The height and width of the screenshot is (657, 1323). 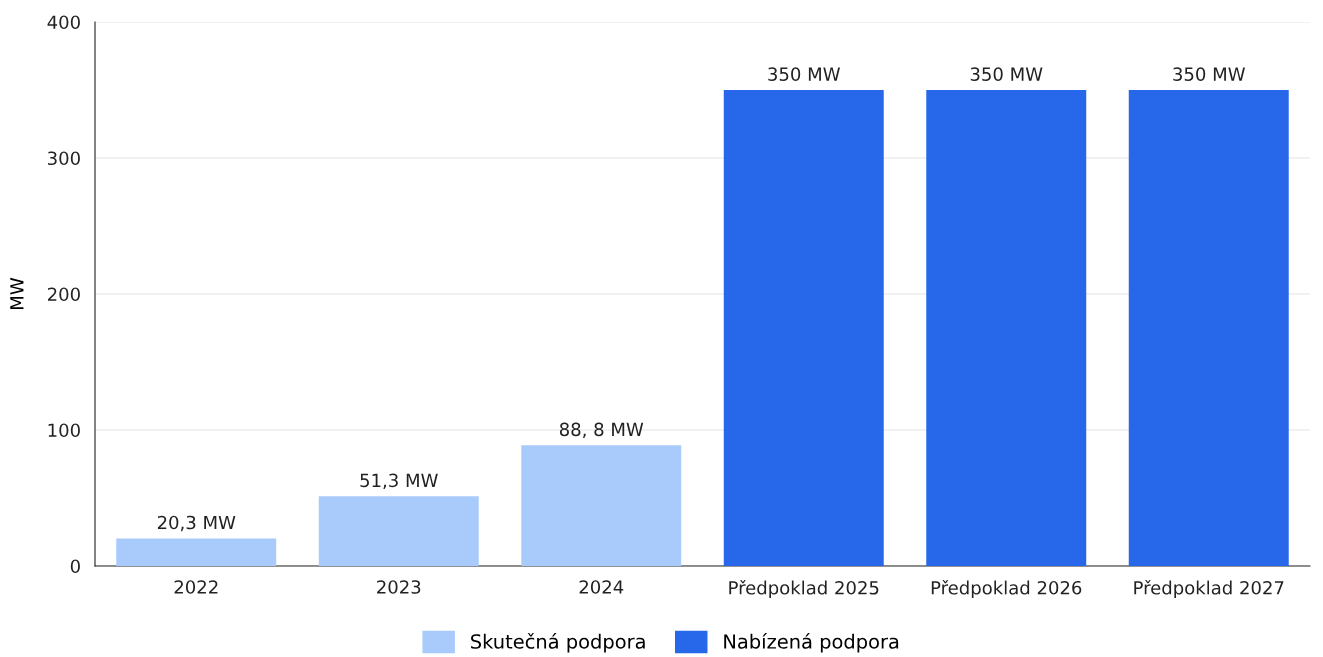 I want to click on data-label: 20,3 MW, so click(x=196, y=523).